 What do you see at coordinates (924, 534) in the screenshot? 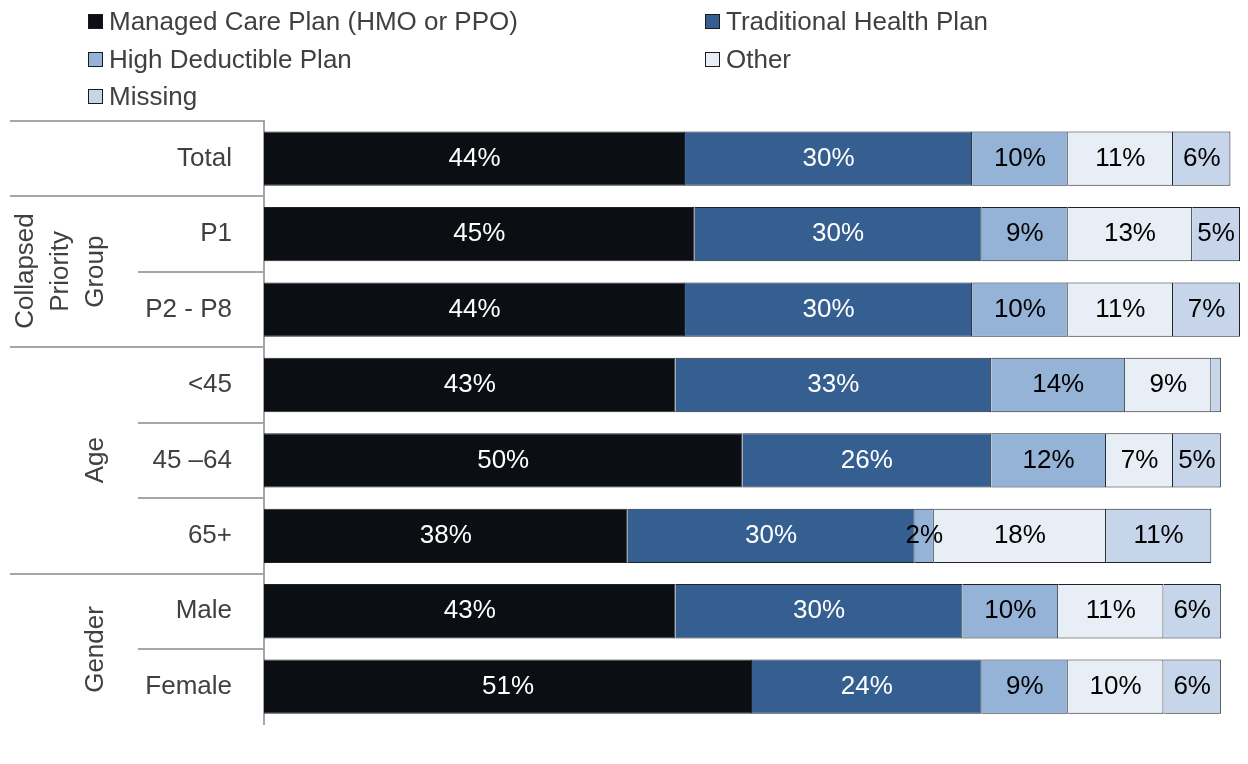
I see `data-label: 2%` at bounding box center [924, 534].